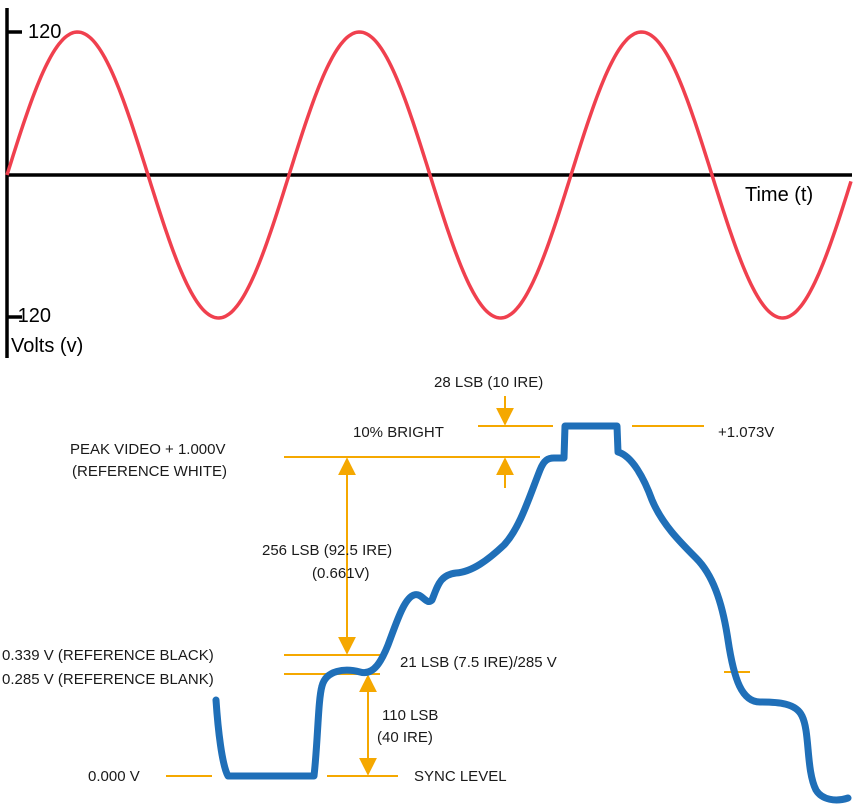  What do you see at coordinates (47, 346) in the screenshot?
I see `y-axis-label: Volts (v)` at bounding box center [47, 346].